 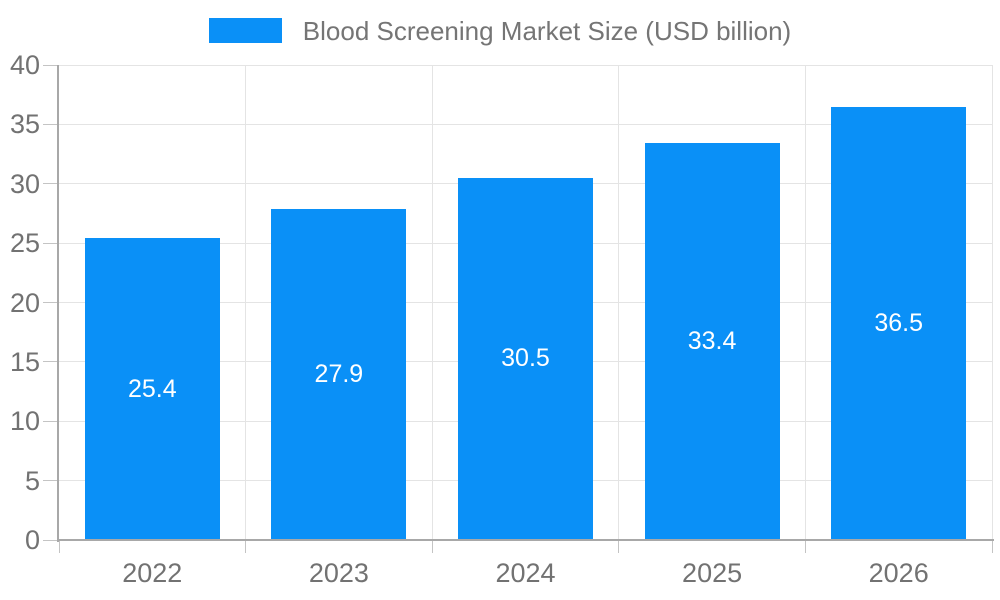 What do you see at coordinates (24, 421) in the screenshot?
I see `y-tick-label: 10` at bounding box center [24, 421].